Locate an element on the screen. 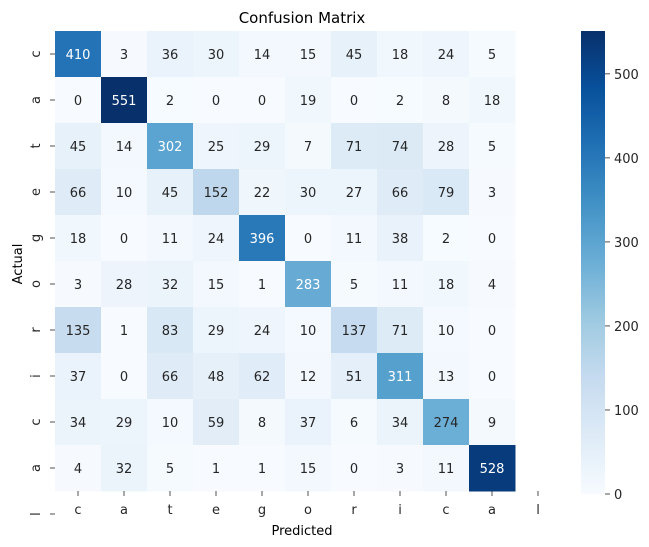  x-tick-label: i is located at coordinates (400, 510).